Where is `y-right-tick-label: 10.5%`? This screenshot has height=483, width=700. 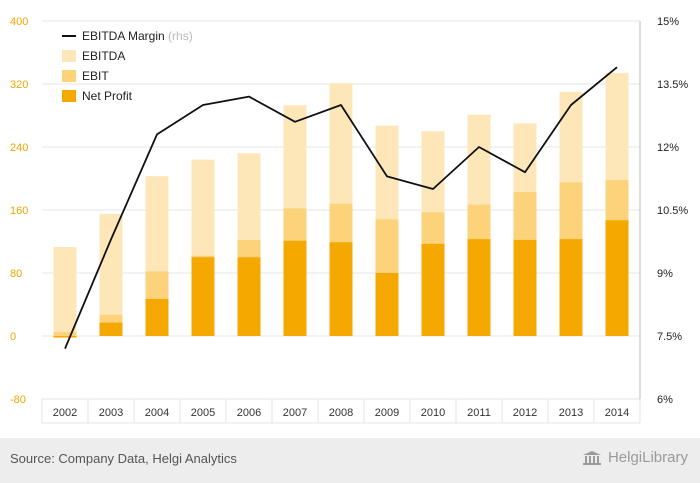
y-right-tick-label: 10.5% is located at coordinates (672, 211).